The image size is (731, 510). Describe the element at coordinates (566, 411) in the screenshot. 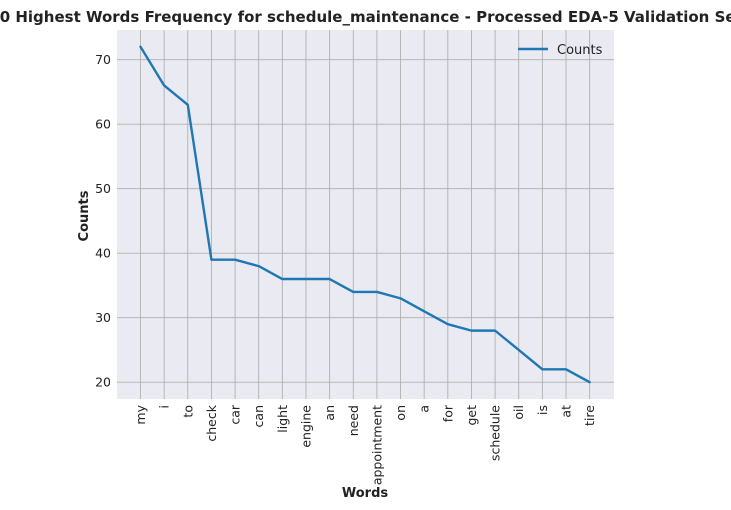

I see `x-tick-label: at` at that location.